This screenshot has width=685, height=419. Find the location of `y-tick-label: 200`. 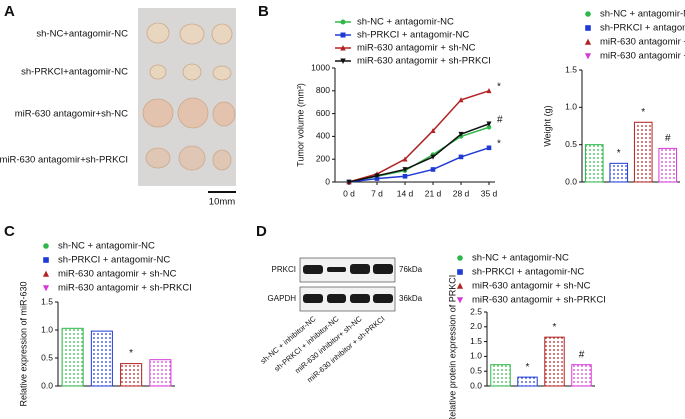

y-tick-label: 200 is located at coordinates (323, 158).